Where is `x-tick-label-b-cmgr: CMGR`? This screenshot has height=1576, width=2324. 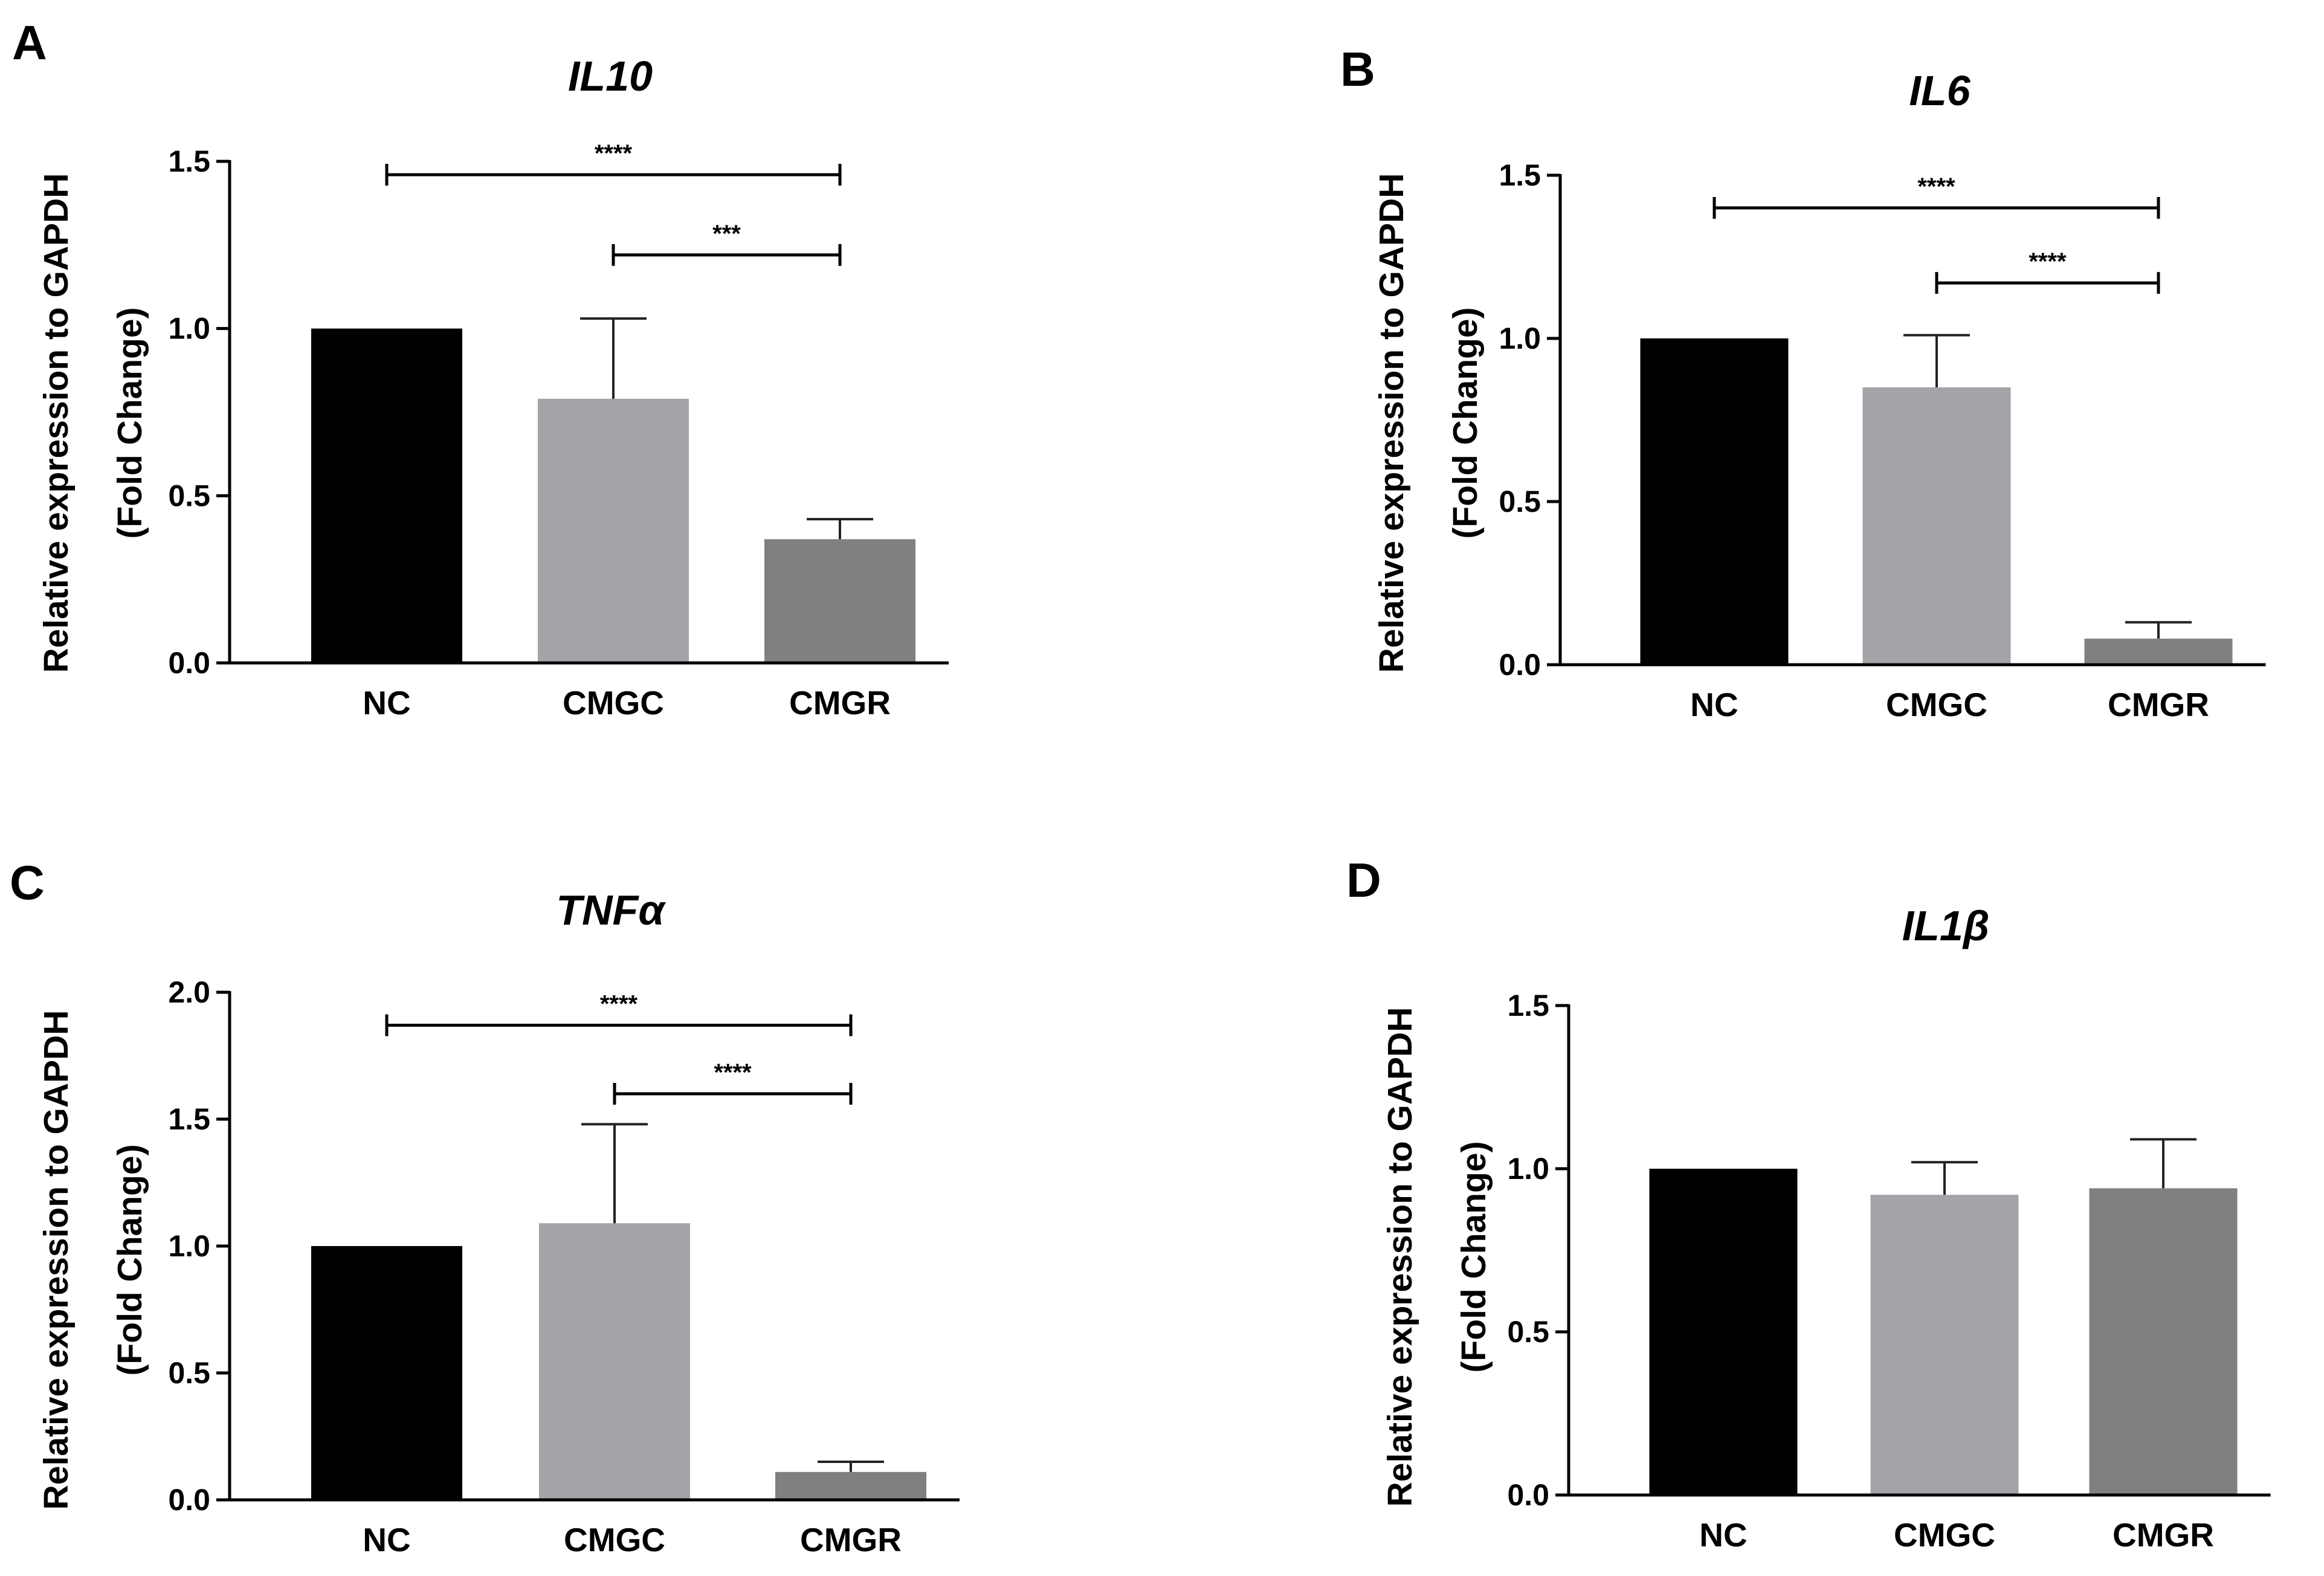 x-tick-label-b-cmgr: CMGR is located at coordinates (2158, 704).